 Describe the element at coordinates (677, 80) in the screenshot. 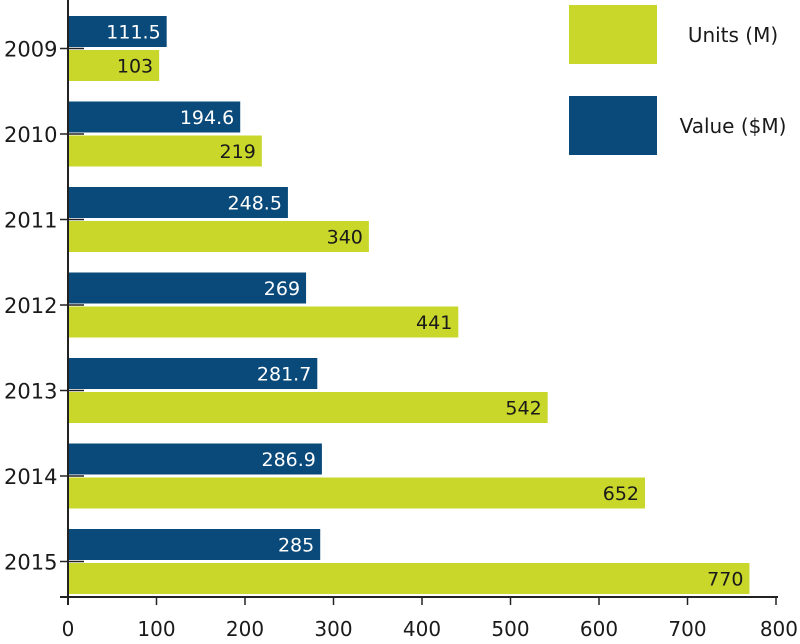

I see `legend: Units (M) Value ($M)` at that location.